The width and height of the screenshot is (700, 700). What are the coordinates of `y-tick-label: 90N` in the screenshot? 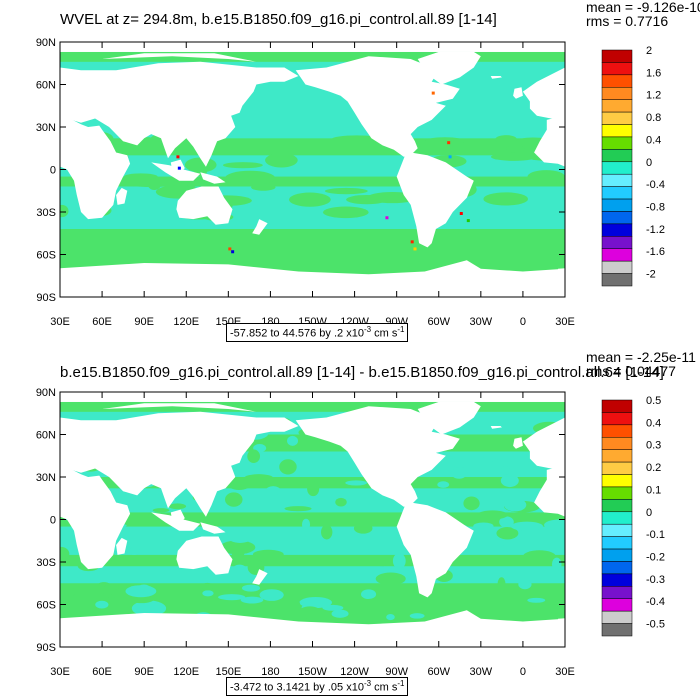 It's located at (46, 43).